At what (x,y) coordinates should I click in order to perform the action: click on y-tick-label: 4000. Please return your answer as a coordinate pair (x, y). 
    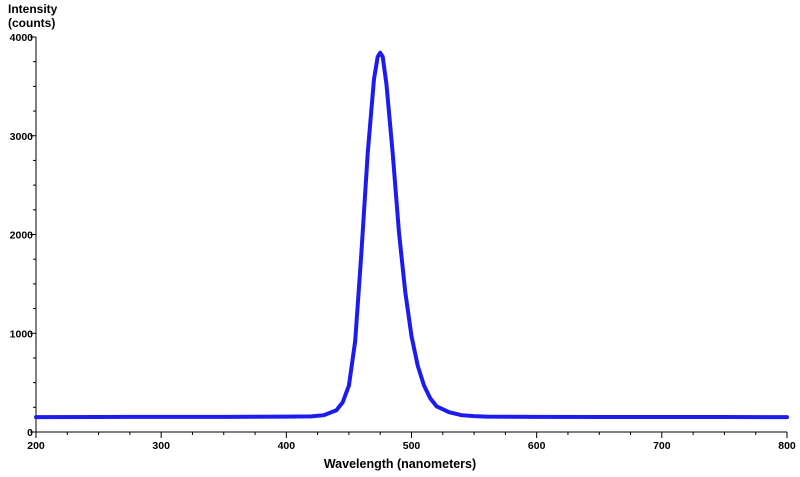
    Looking at the image, I should click on (22, 38).